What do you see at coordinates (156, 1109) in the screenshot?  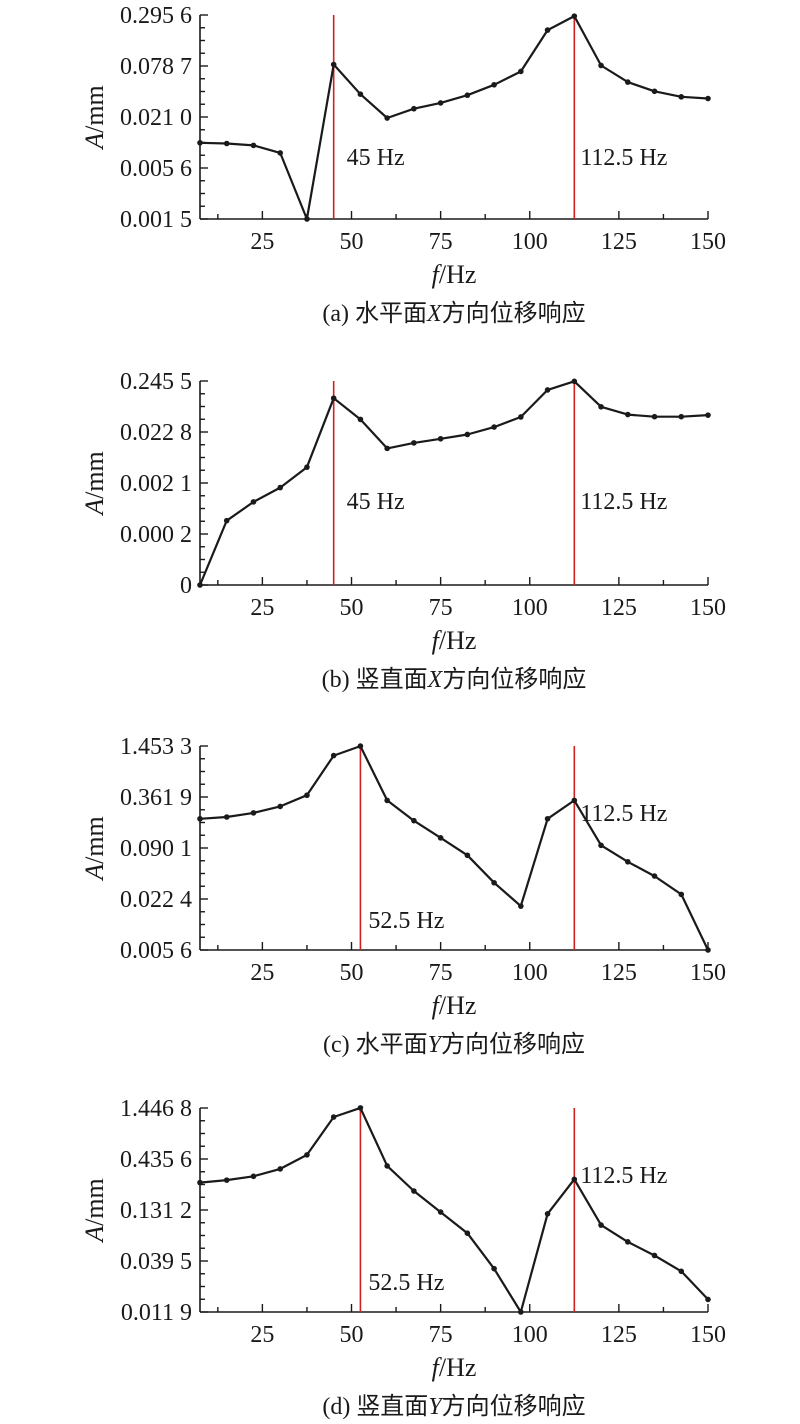 I see `y-tick-label: 1.446 8` at bounding box center [156, 1109].